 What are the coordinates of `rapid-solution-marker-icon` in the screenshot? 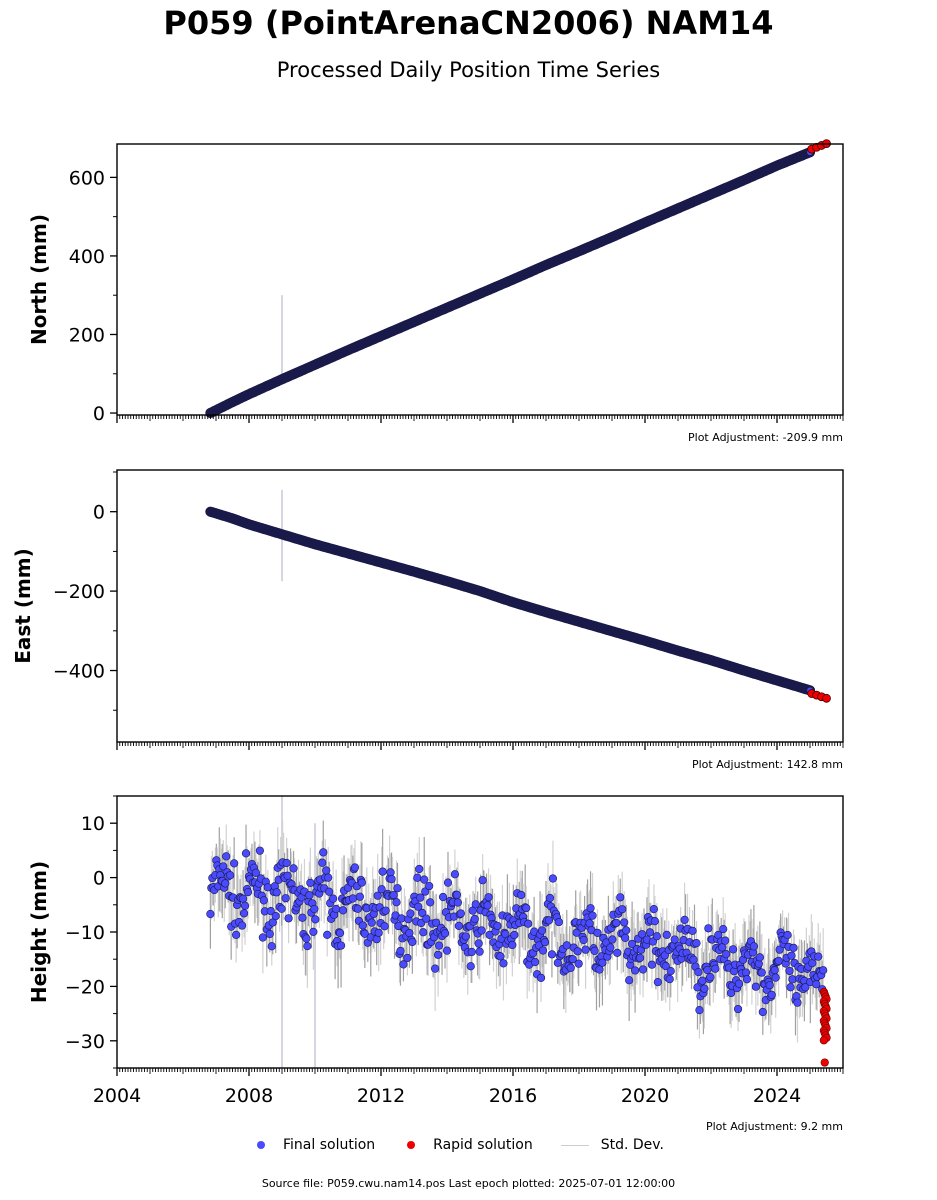 It's located at (411, 1145).